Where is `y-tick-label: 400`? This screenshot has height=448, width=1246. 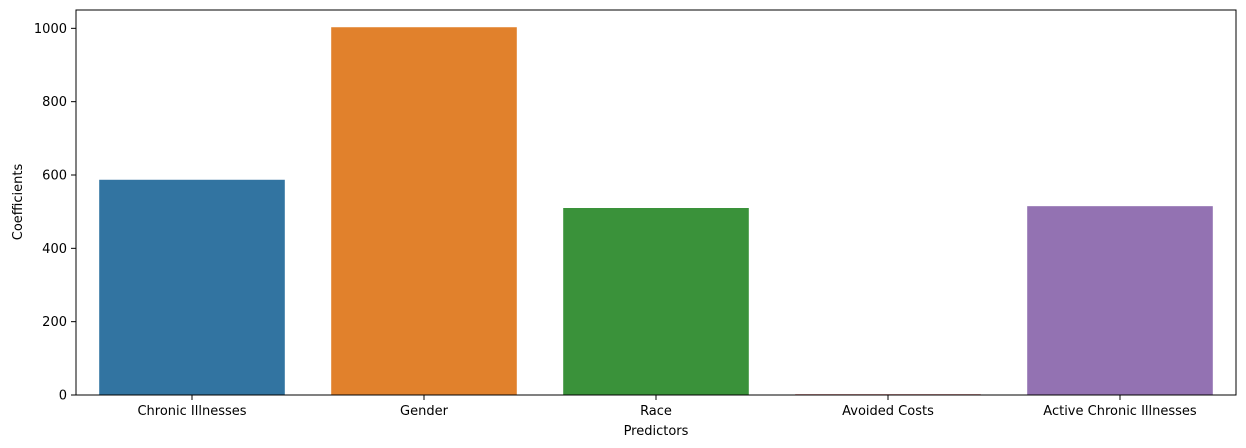
y-tick-label: 400 is located at coordinates (54, 249).